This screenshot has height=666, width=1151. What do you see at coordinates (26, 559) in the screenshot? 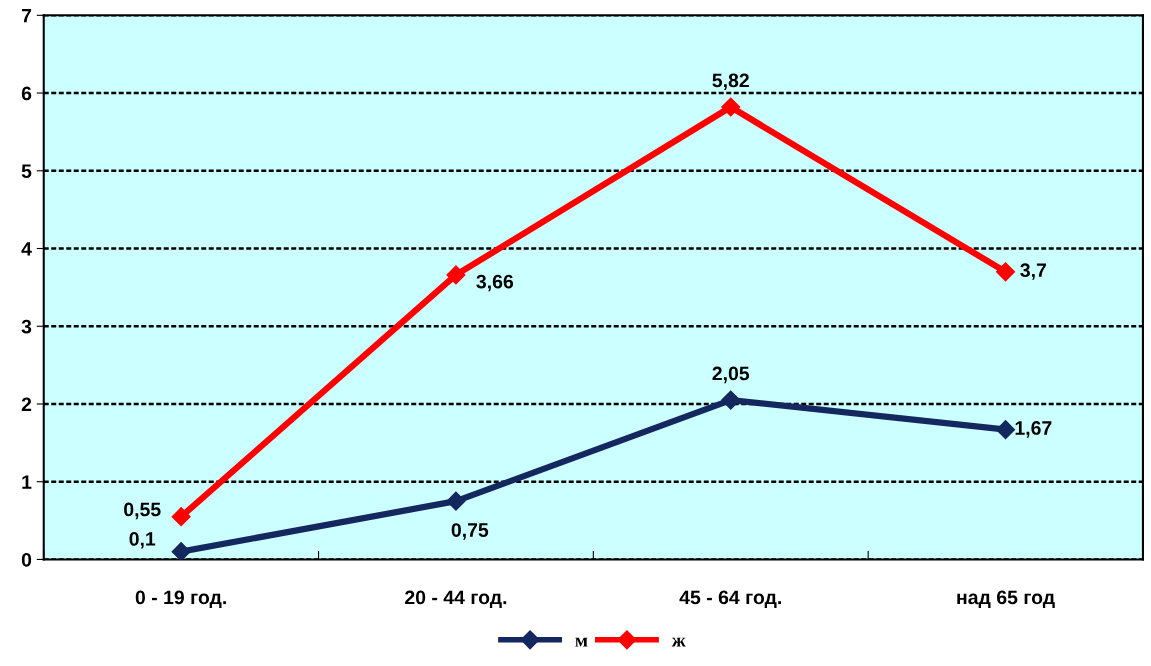
I see `y-tick-label: 0` at bounding box center [26, 559].